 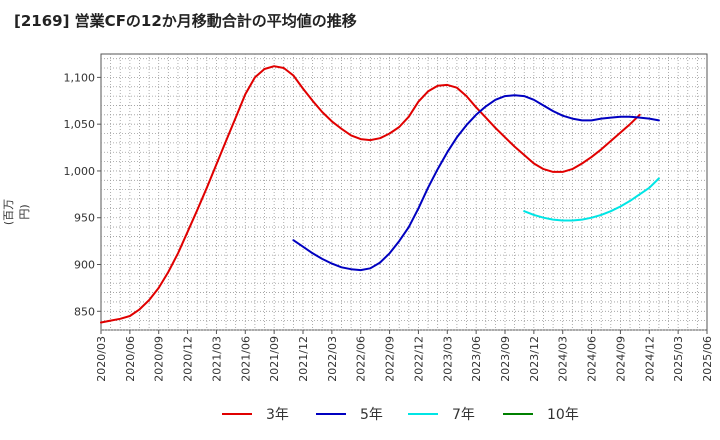 I want to click on x-tick-label: 2020/12, so click(x=188, y=359).